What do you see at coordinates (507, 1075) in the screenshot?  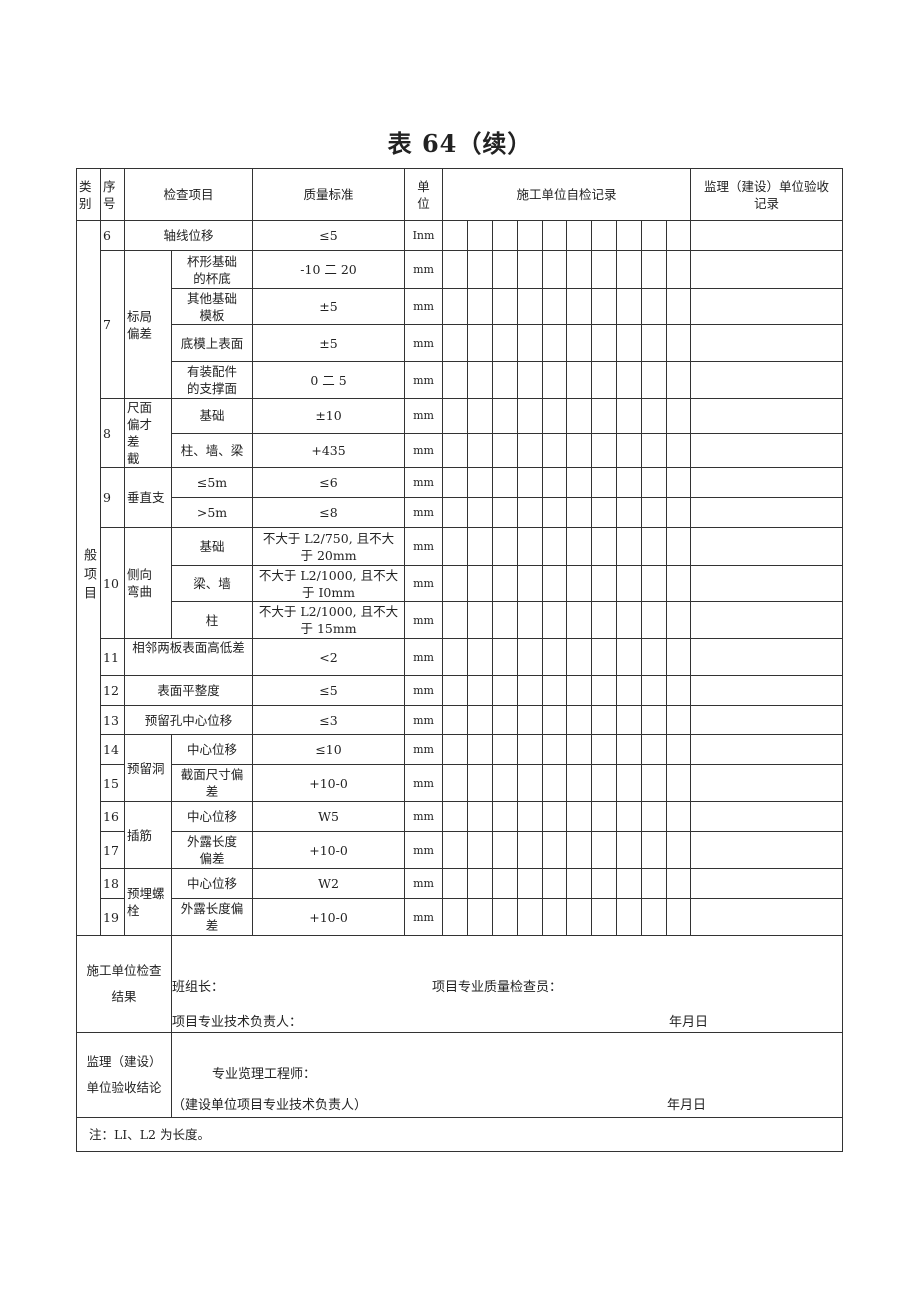 I see `supervisor-conclusion-content: 专业览理工程师： （建设单位项目专业技术负责人） 年月日` at bounding box center [507, 1075].